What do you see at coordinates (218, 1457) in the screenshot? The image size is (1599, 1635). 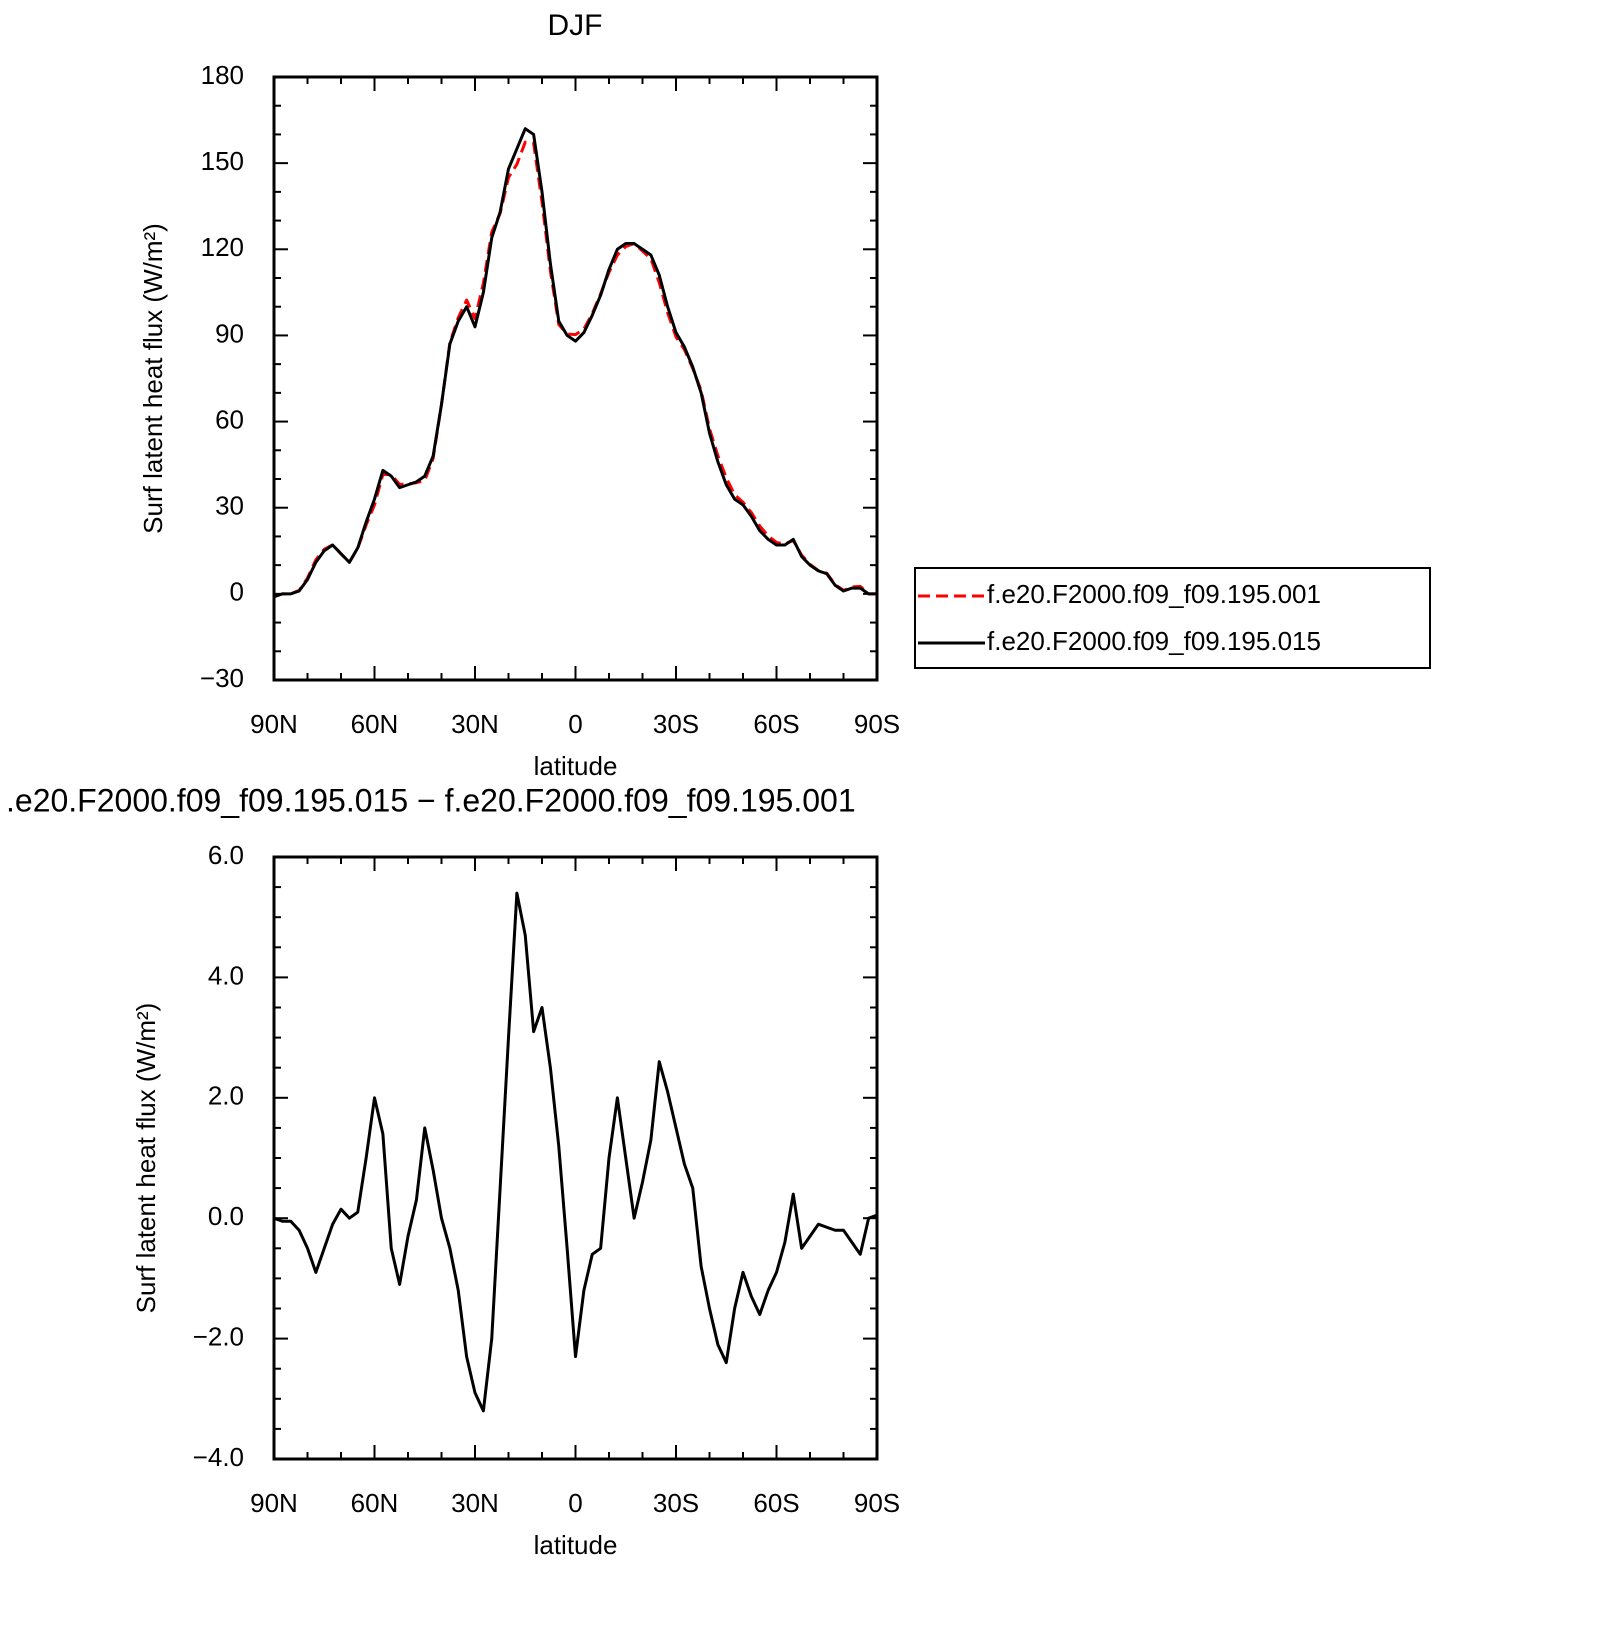 I see `y-tick-label: −4.0` at bounding box center [218, 1457].